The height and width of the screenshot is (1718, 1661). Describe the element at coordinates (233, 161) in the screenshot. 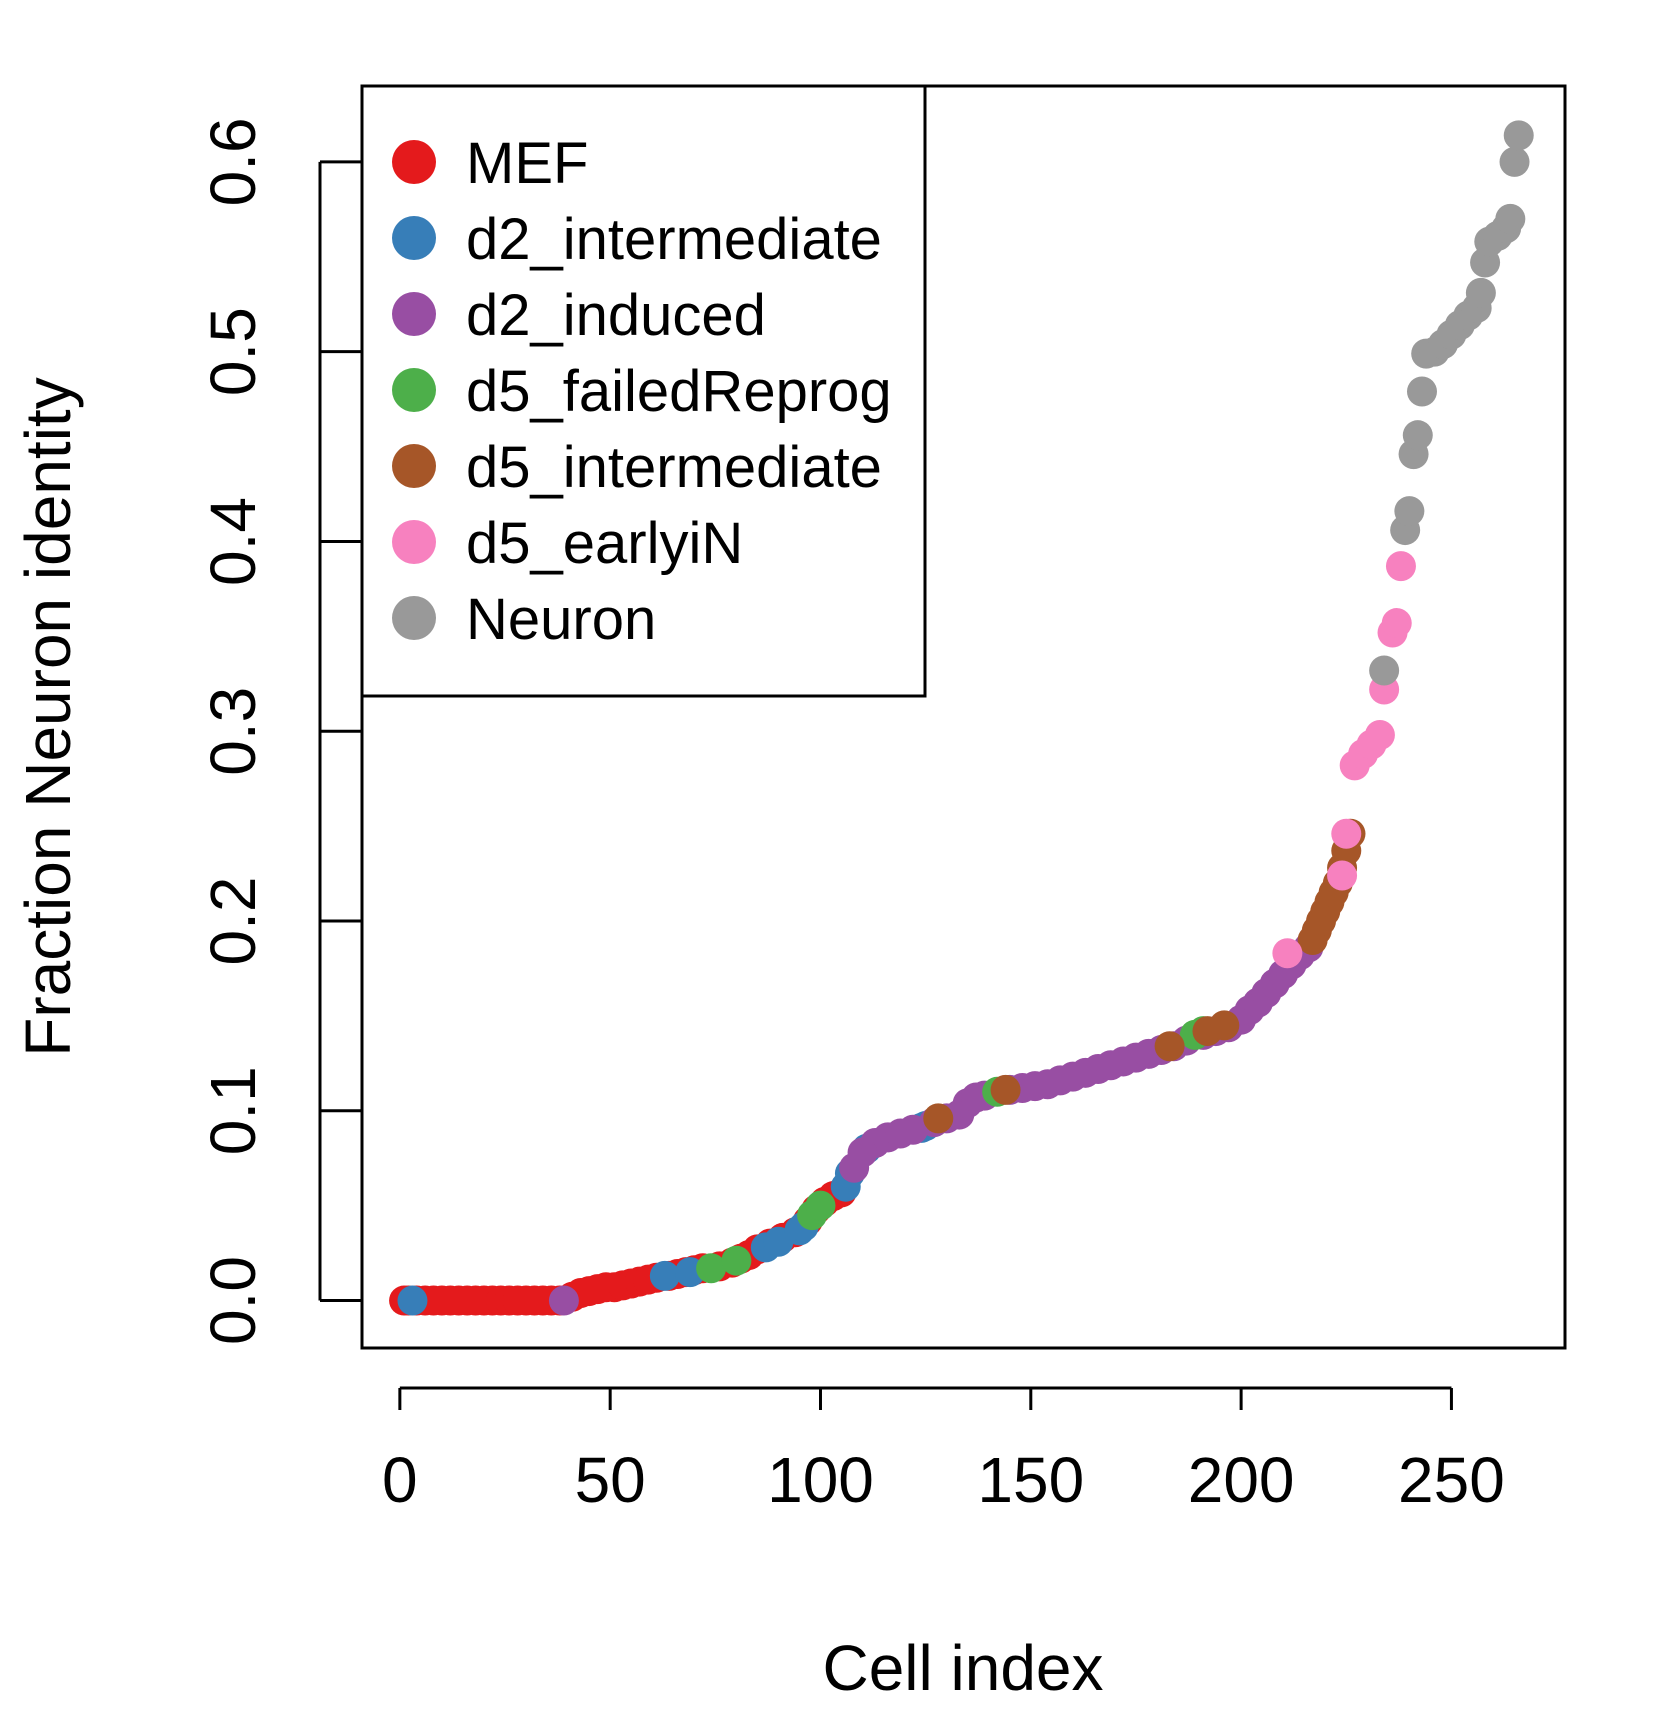

I see `y-tick-label: 0.6` at that location.